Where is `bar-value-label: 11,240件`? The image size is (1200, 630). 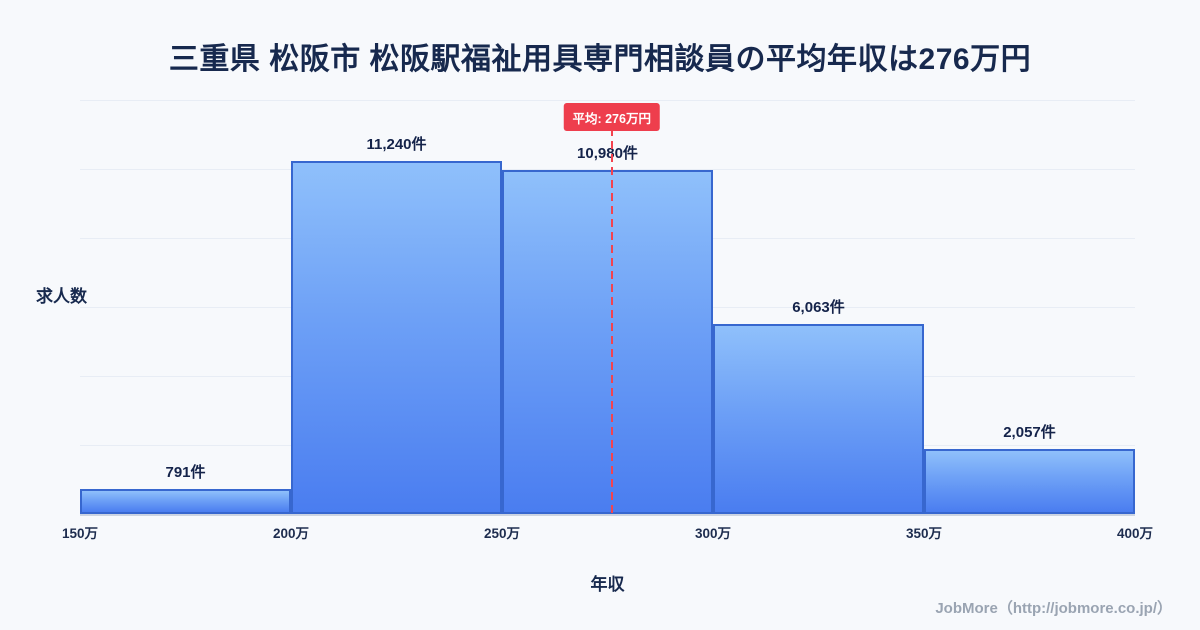
bar-value-label: 11,240件 is located at coordinates (396, 144).